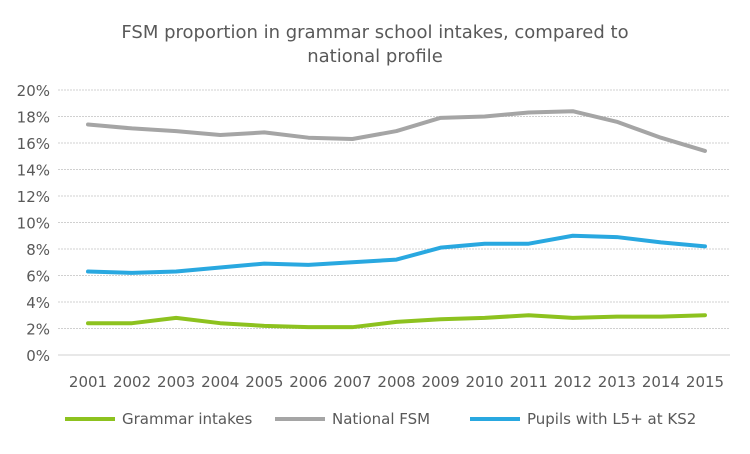 This screenshot has width=750, height=454. Describe the element at coordinates (132, 382) in the screenshot. I see `x-tick-label: 2002` at that location.